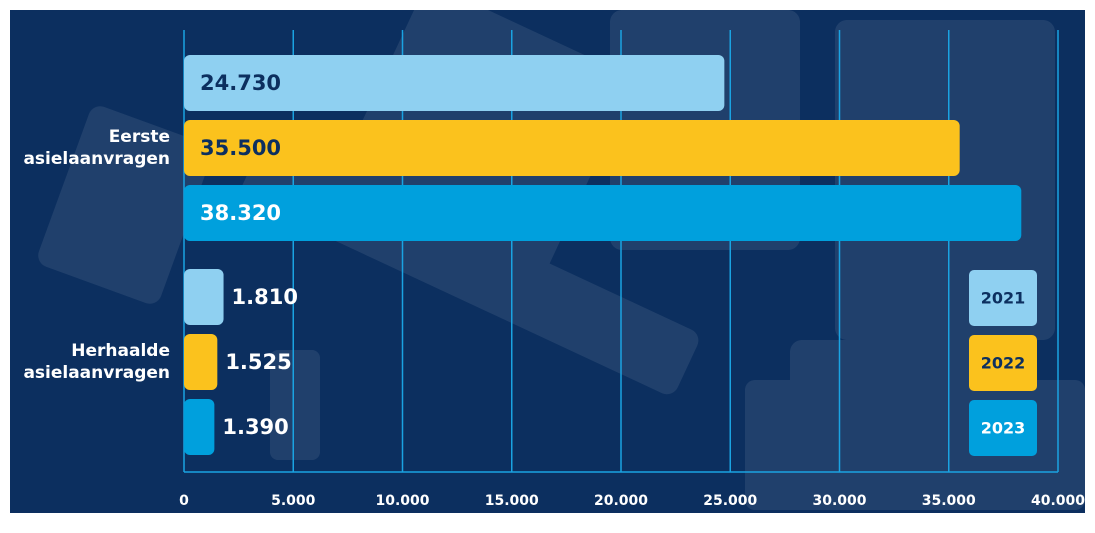 The width and height of the screenshot is (1095, 533). I want to click on x-tick-label: 25.000, so click(730, 501).